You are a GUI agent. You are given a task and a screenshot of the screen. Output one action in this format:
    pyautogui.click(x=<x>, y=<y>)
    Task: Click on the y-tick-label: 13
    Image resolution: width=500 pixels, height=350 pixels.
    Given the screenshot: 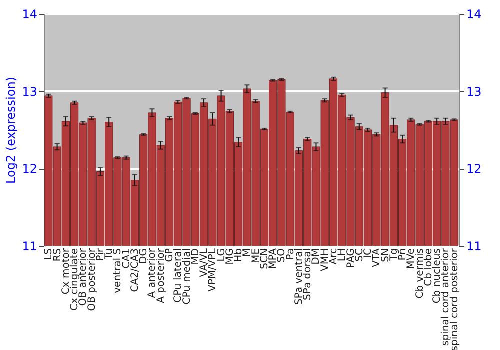 What is the action you would take?
    pyautogui.click(x=30, y=91)
    